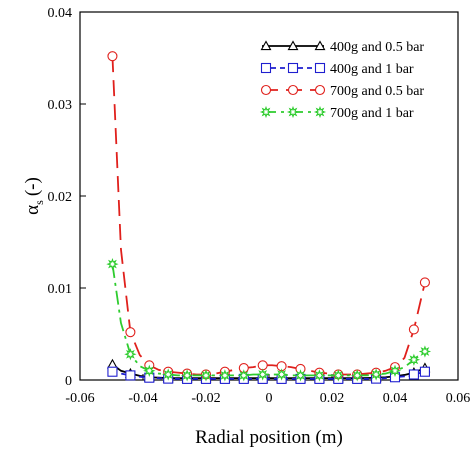 The width and height of the screenshot is (474, 457). Describe the element at coordinates (32, 210) in the screenshot. I see `y-axis-label-symbol: α` at that location.